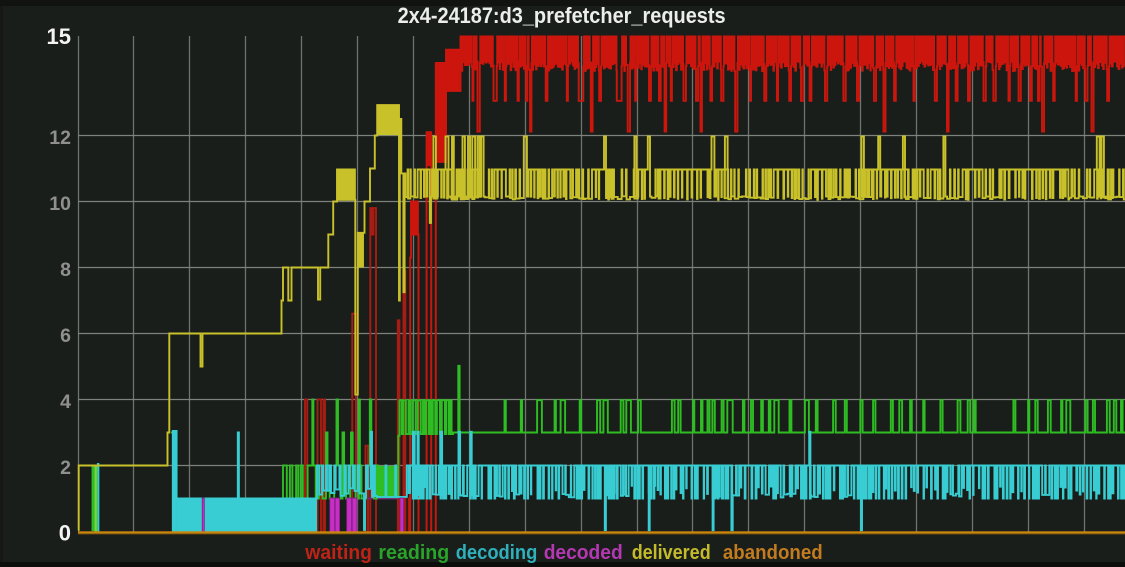 Image resolution: width=1125 pixels, height=567 pixels. I want to click on svg-text: 0, so click(65, 533).